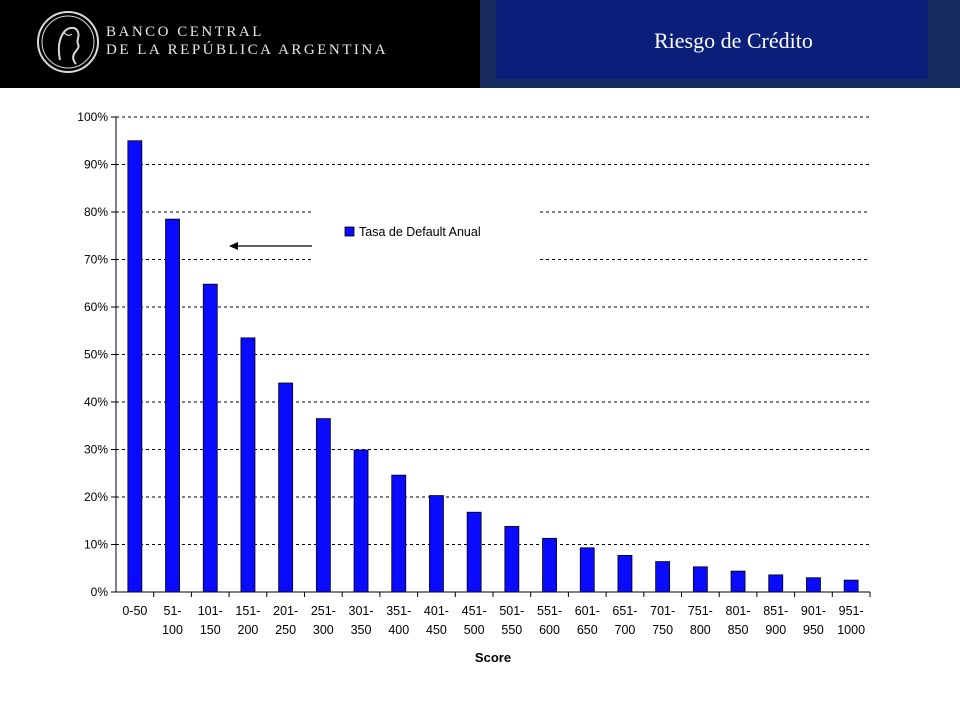  I want to click on x-tick-label: 900, so click(775, 630).